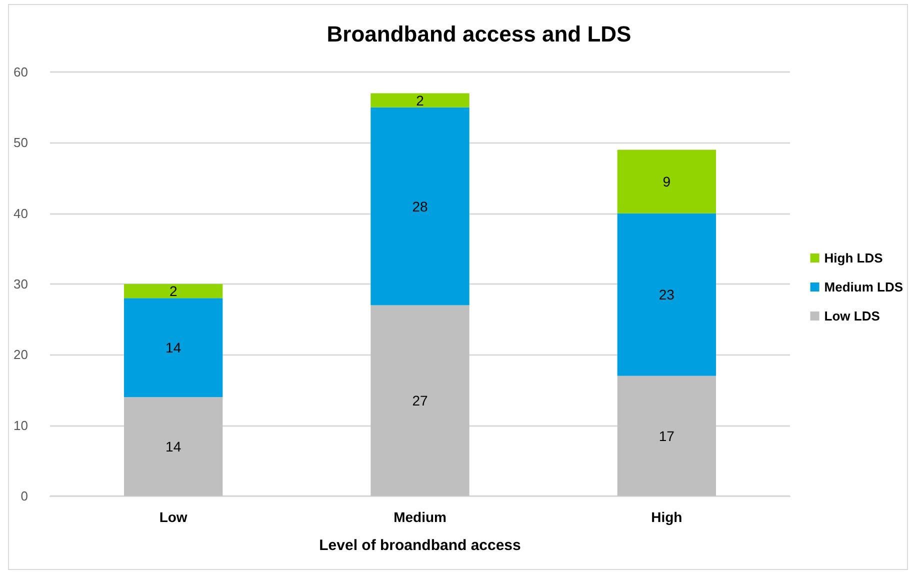  I want to click on data-label: 23, so click(666, 294).